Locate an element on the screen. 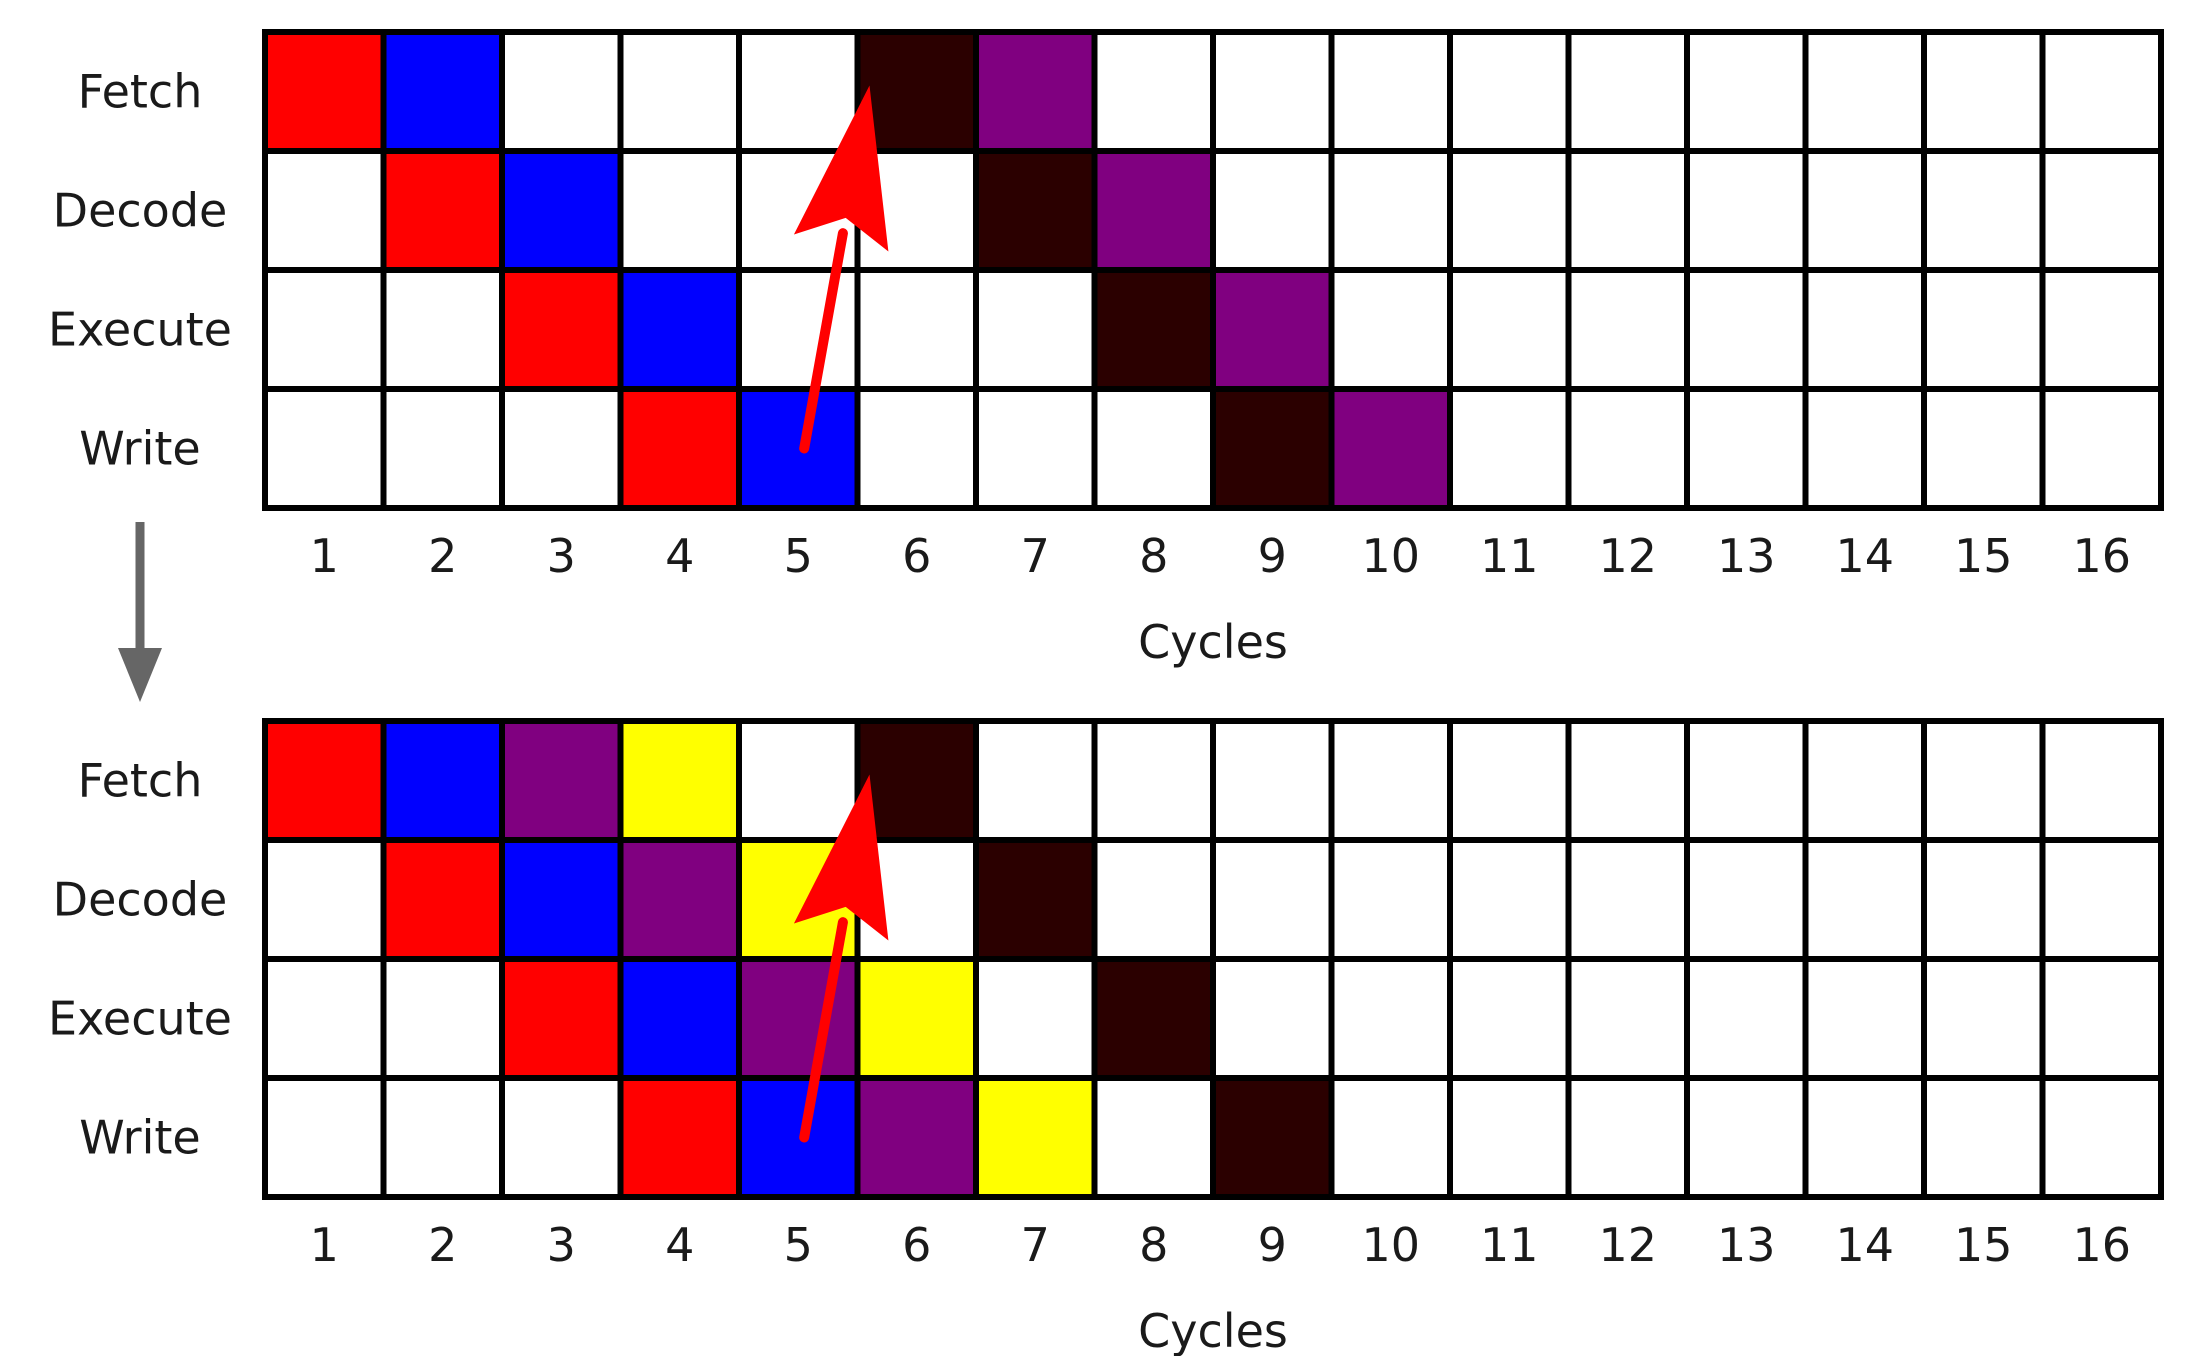 This screenshot has height=1356, width=2187. cycle-tick-label: 10 is located at coordinates (1390, 556).